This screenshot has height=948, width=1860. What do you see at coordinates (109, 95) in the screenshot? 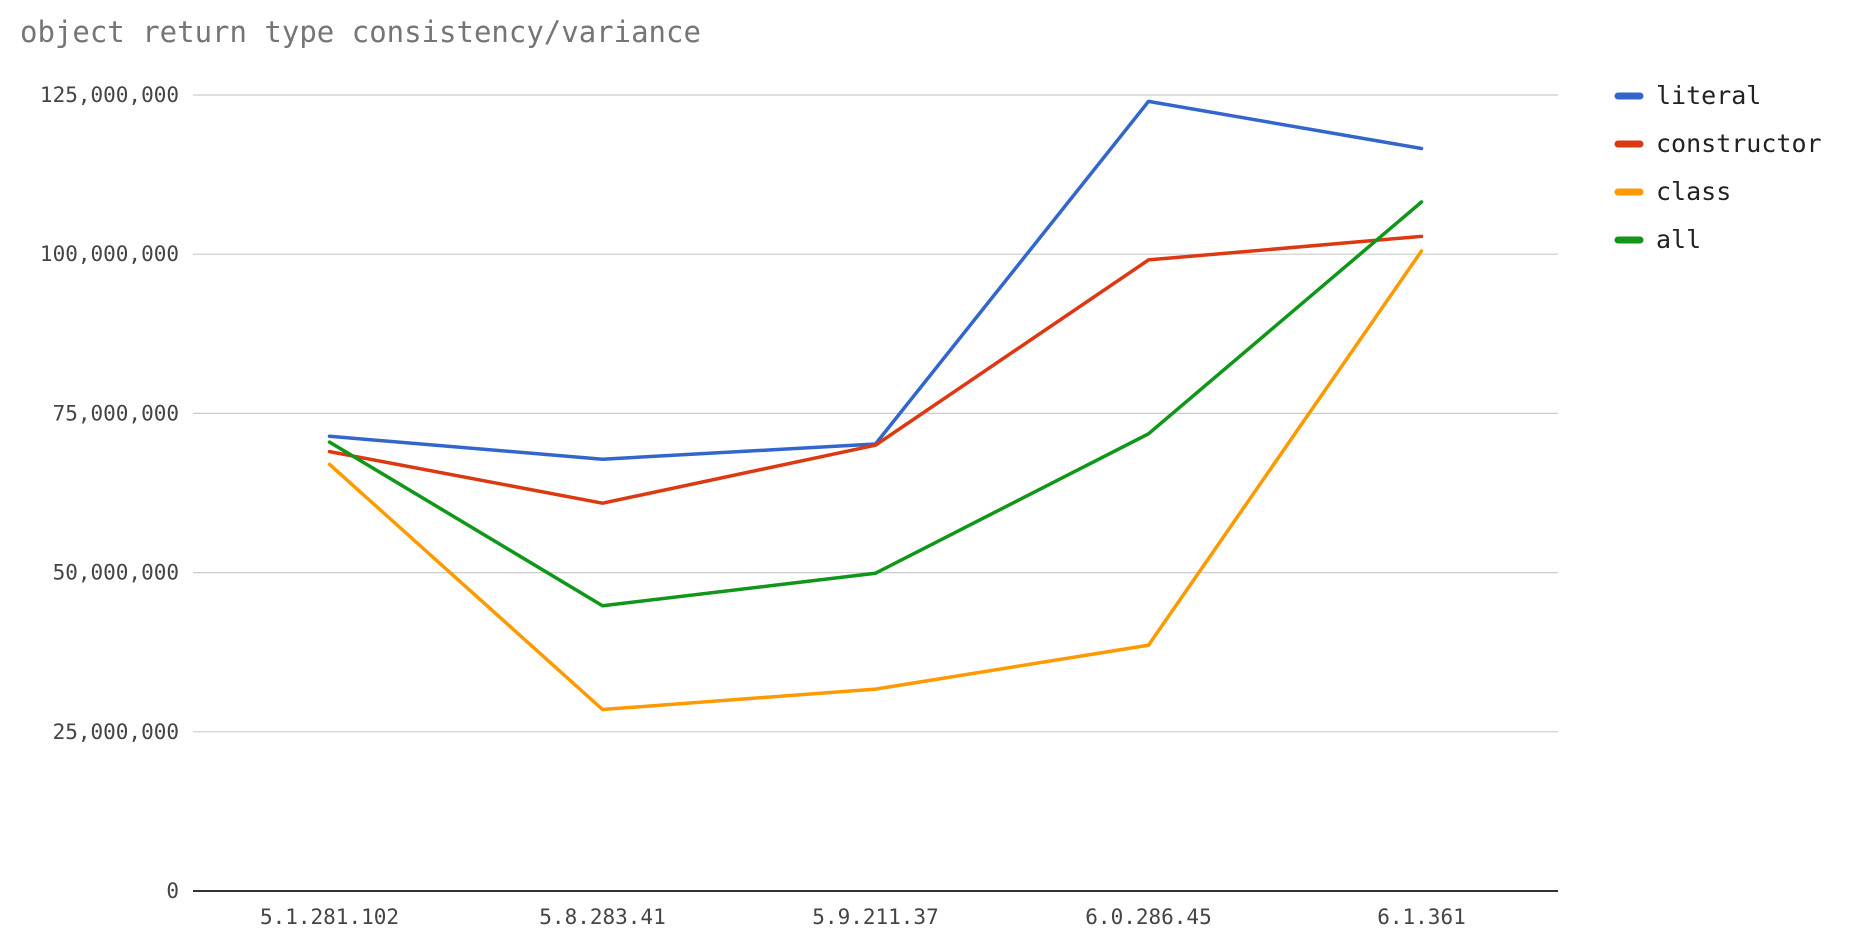
I see `y-tick-label: 125,000,000` at bounding box center [109, 95].